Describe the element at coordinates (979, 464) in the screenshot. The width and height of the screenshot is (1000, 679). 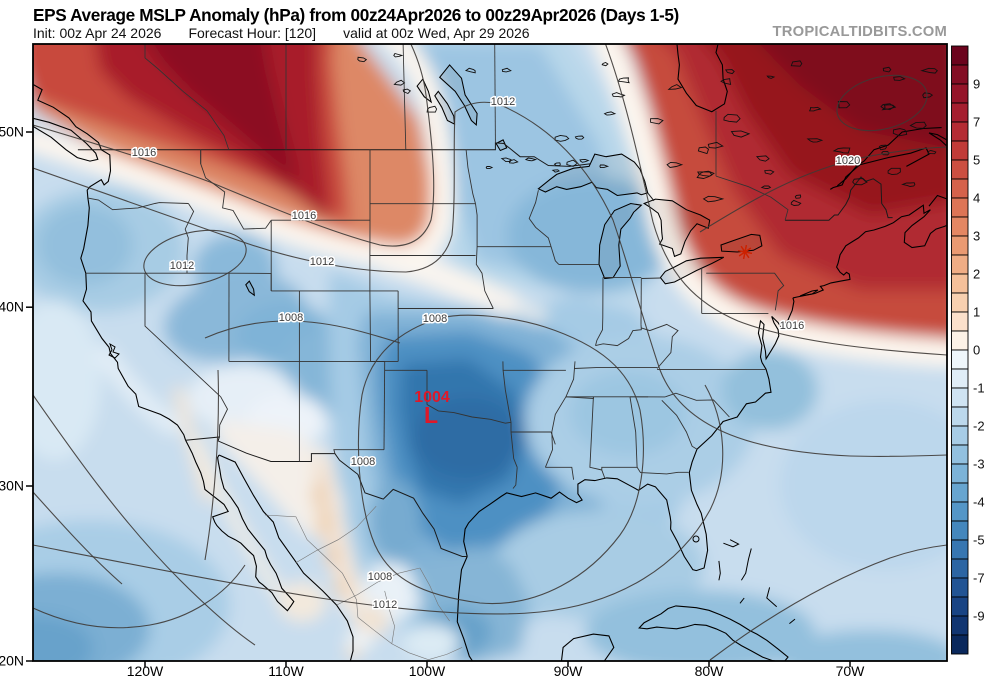
I see `svg-text: -3` at that location.